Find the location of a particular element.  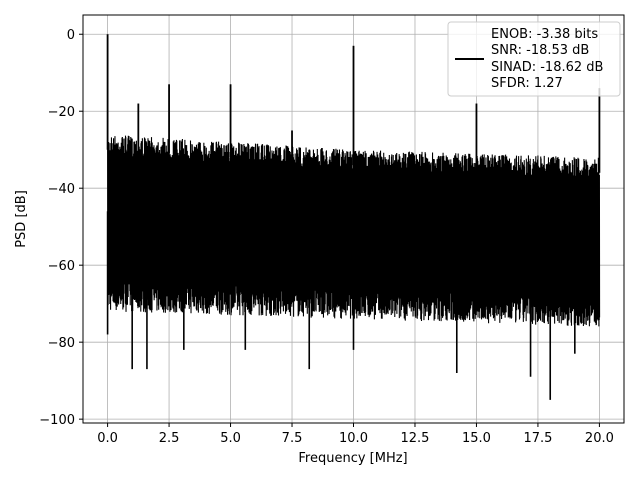

y-tick-label: −80 is located at coordinates (61, 343).